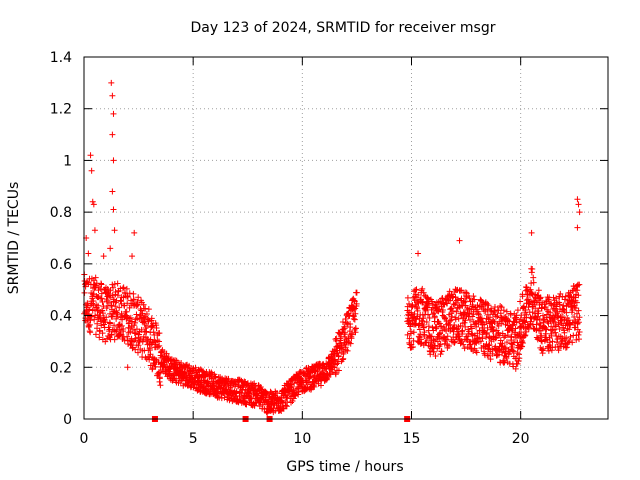 This screenshot has width=640, height=480. Describe the element at coordinates (521, 439) in the screenshot. I see `x-tick-label: 20` at that location.